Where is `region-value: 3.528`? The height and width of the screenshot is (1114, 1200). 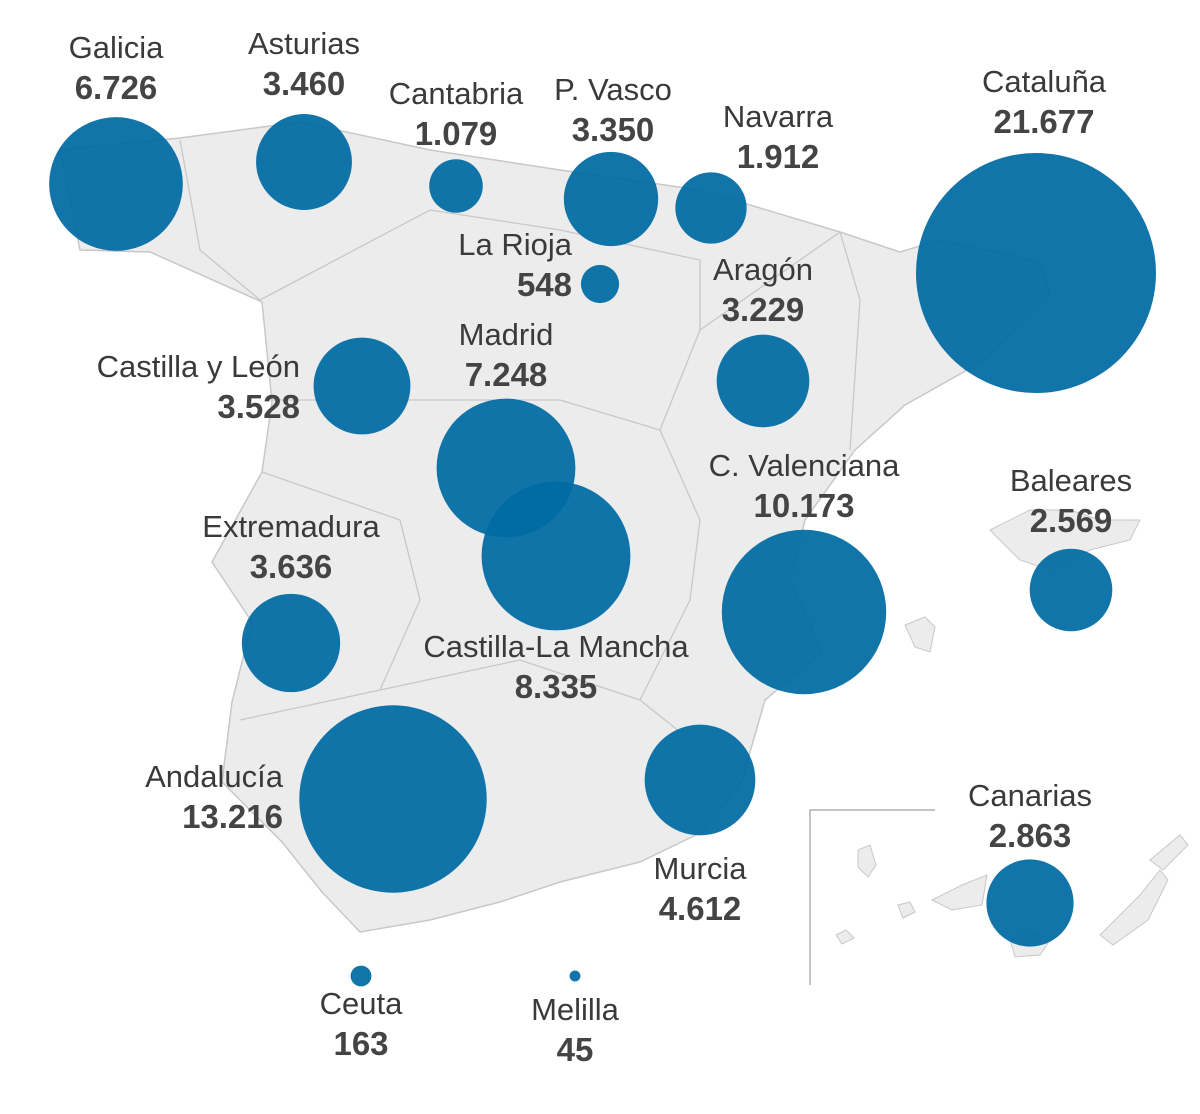
region-value: 3.528 is located at coordinates (258, 406).